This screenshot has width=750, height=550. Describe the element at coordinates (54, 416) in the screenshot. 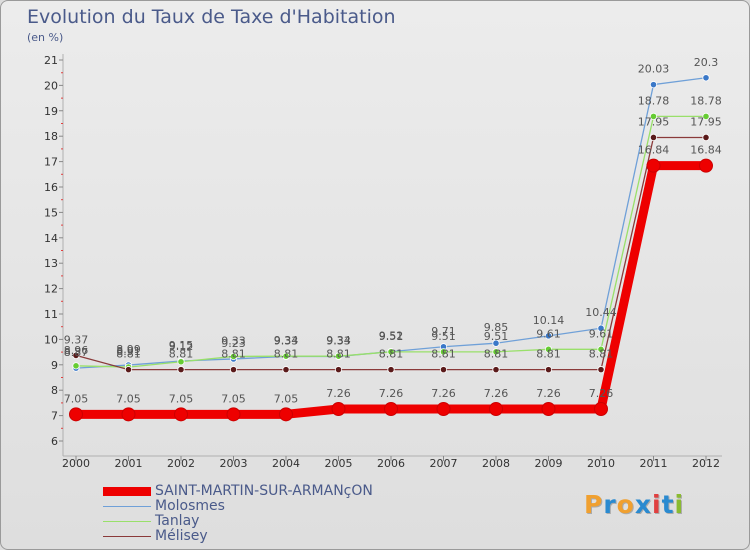

I see `y-tick-label: 7` at that location.